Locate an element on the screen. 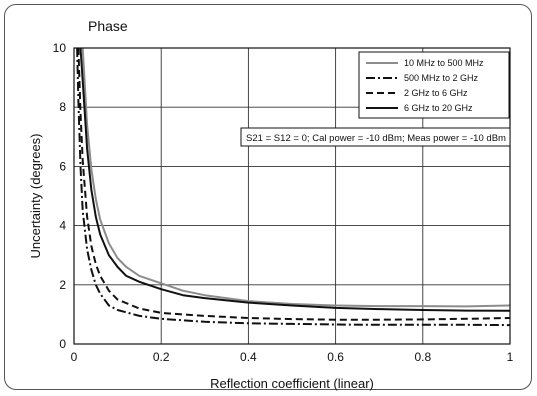 This screenshot has height=396, width=537. legend-label: 6 GHz to 20 GHz is located at coordinates (438, 108).